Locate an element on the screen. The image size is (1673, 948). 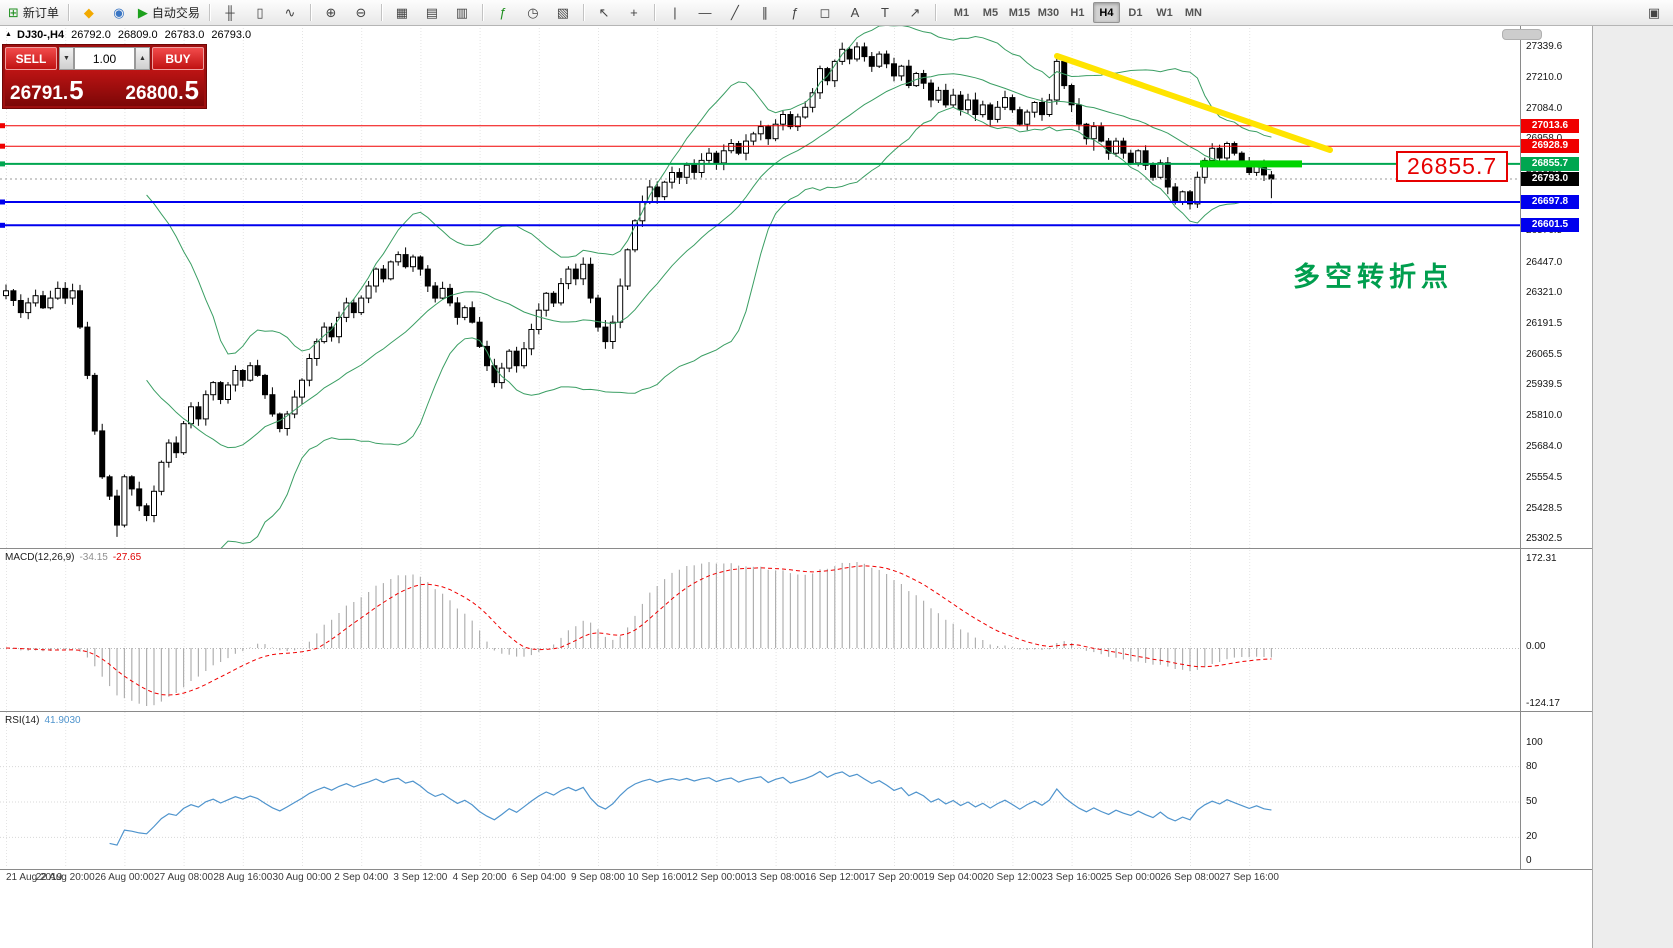
bid-price-badge: 26793.0 is located at coordinates (1550, 179).